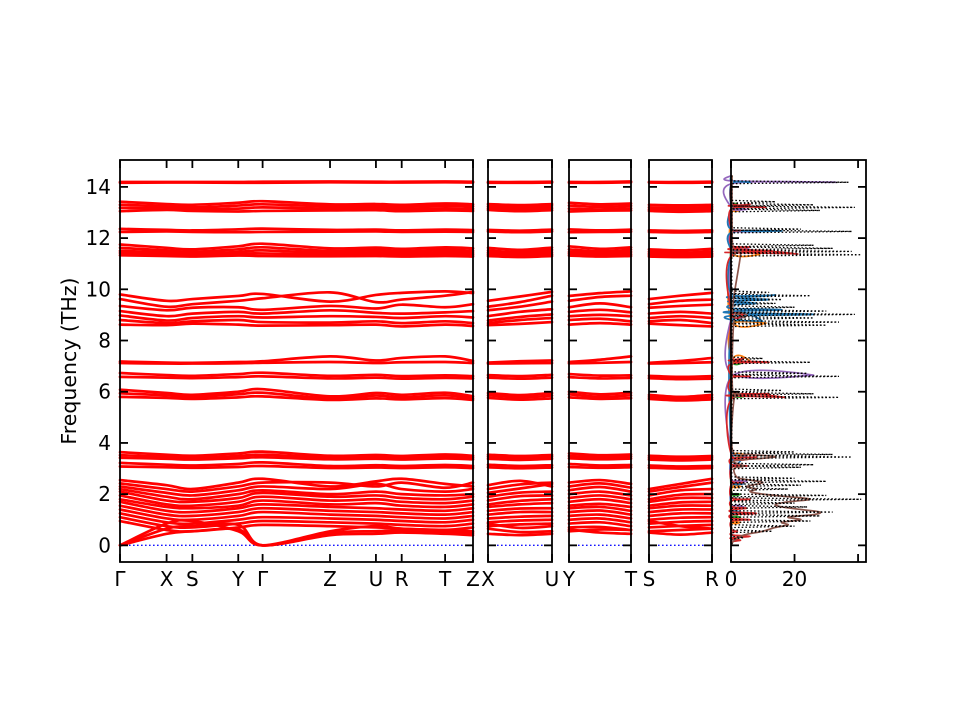 The width and height of the screenshot is (960, 720). Describe the element at coordinates (98, 187) in the screenshot. I see `y-tick-label: 14` at that location.